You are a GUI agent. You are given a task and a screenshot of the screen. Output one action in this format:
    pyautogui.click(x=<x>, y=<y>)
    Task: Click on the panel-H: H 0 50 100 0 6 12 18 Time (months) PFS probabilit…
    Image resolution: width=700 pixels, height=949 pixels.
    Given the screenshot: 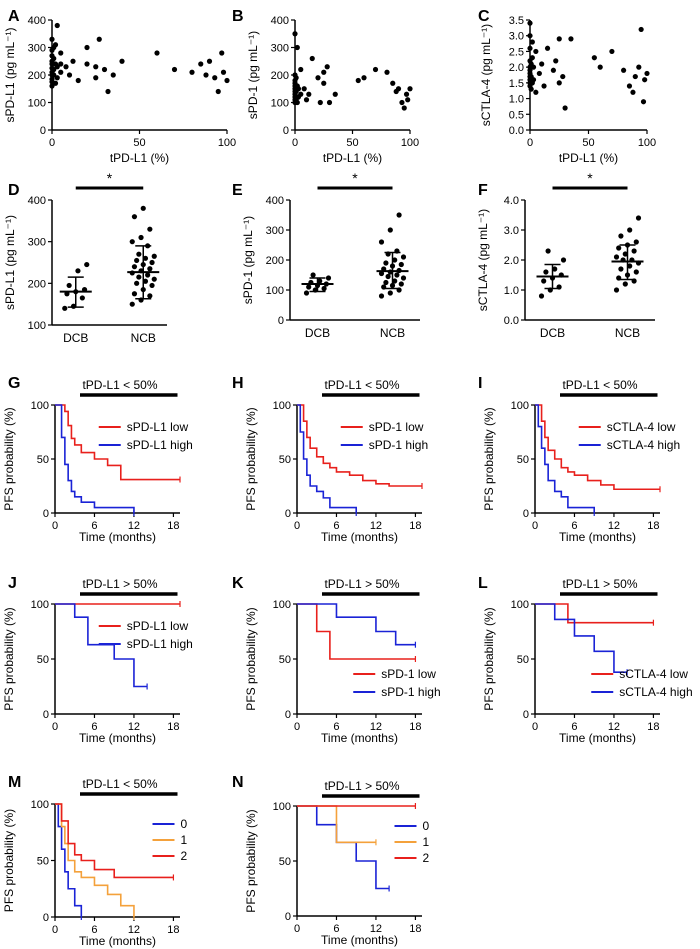 What is the action you would take?
    pyautogui.click(x=330, y=459)
    